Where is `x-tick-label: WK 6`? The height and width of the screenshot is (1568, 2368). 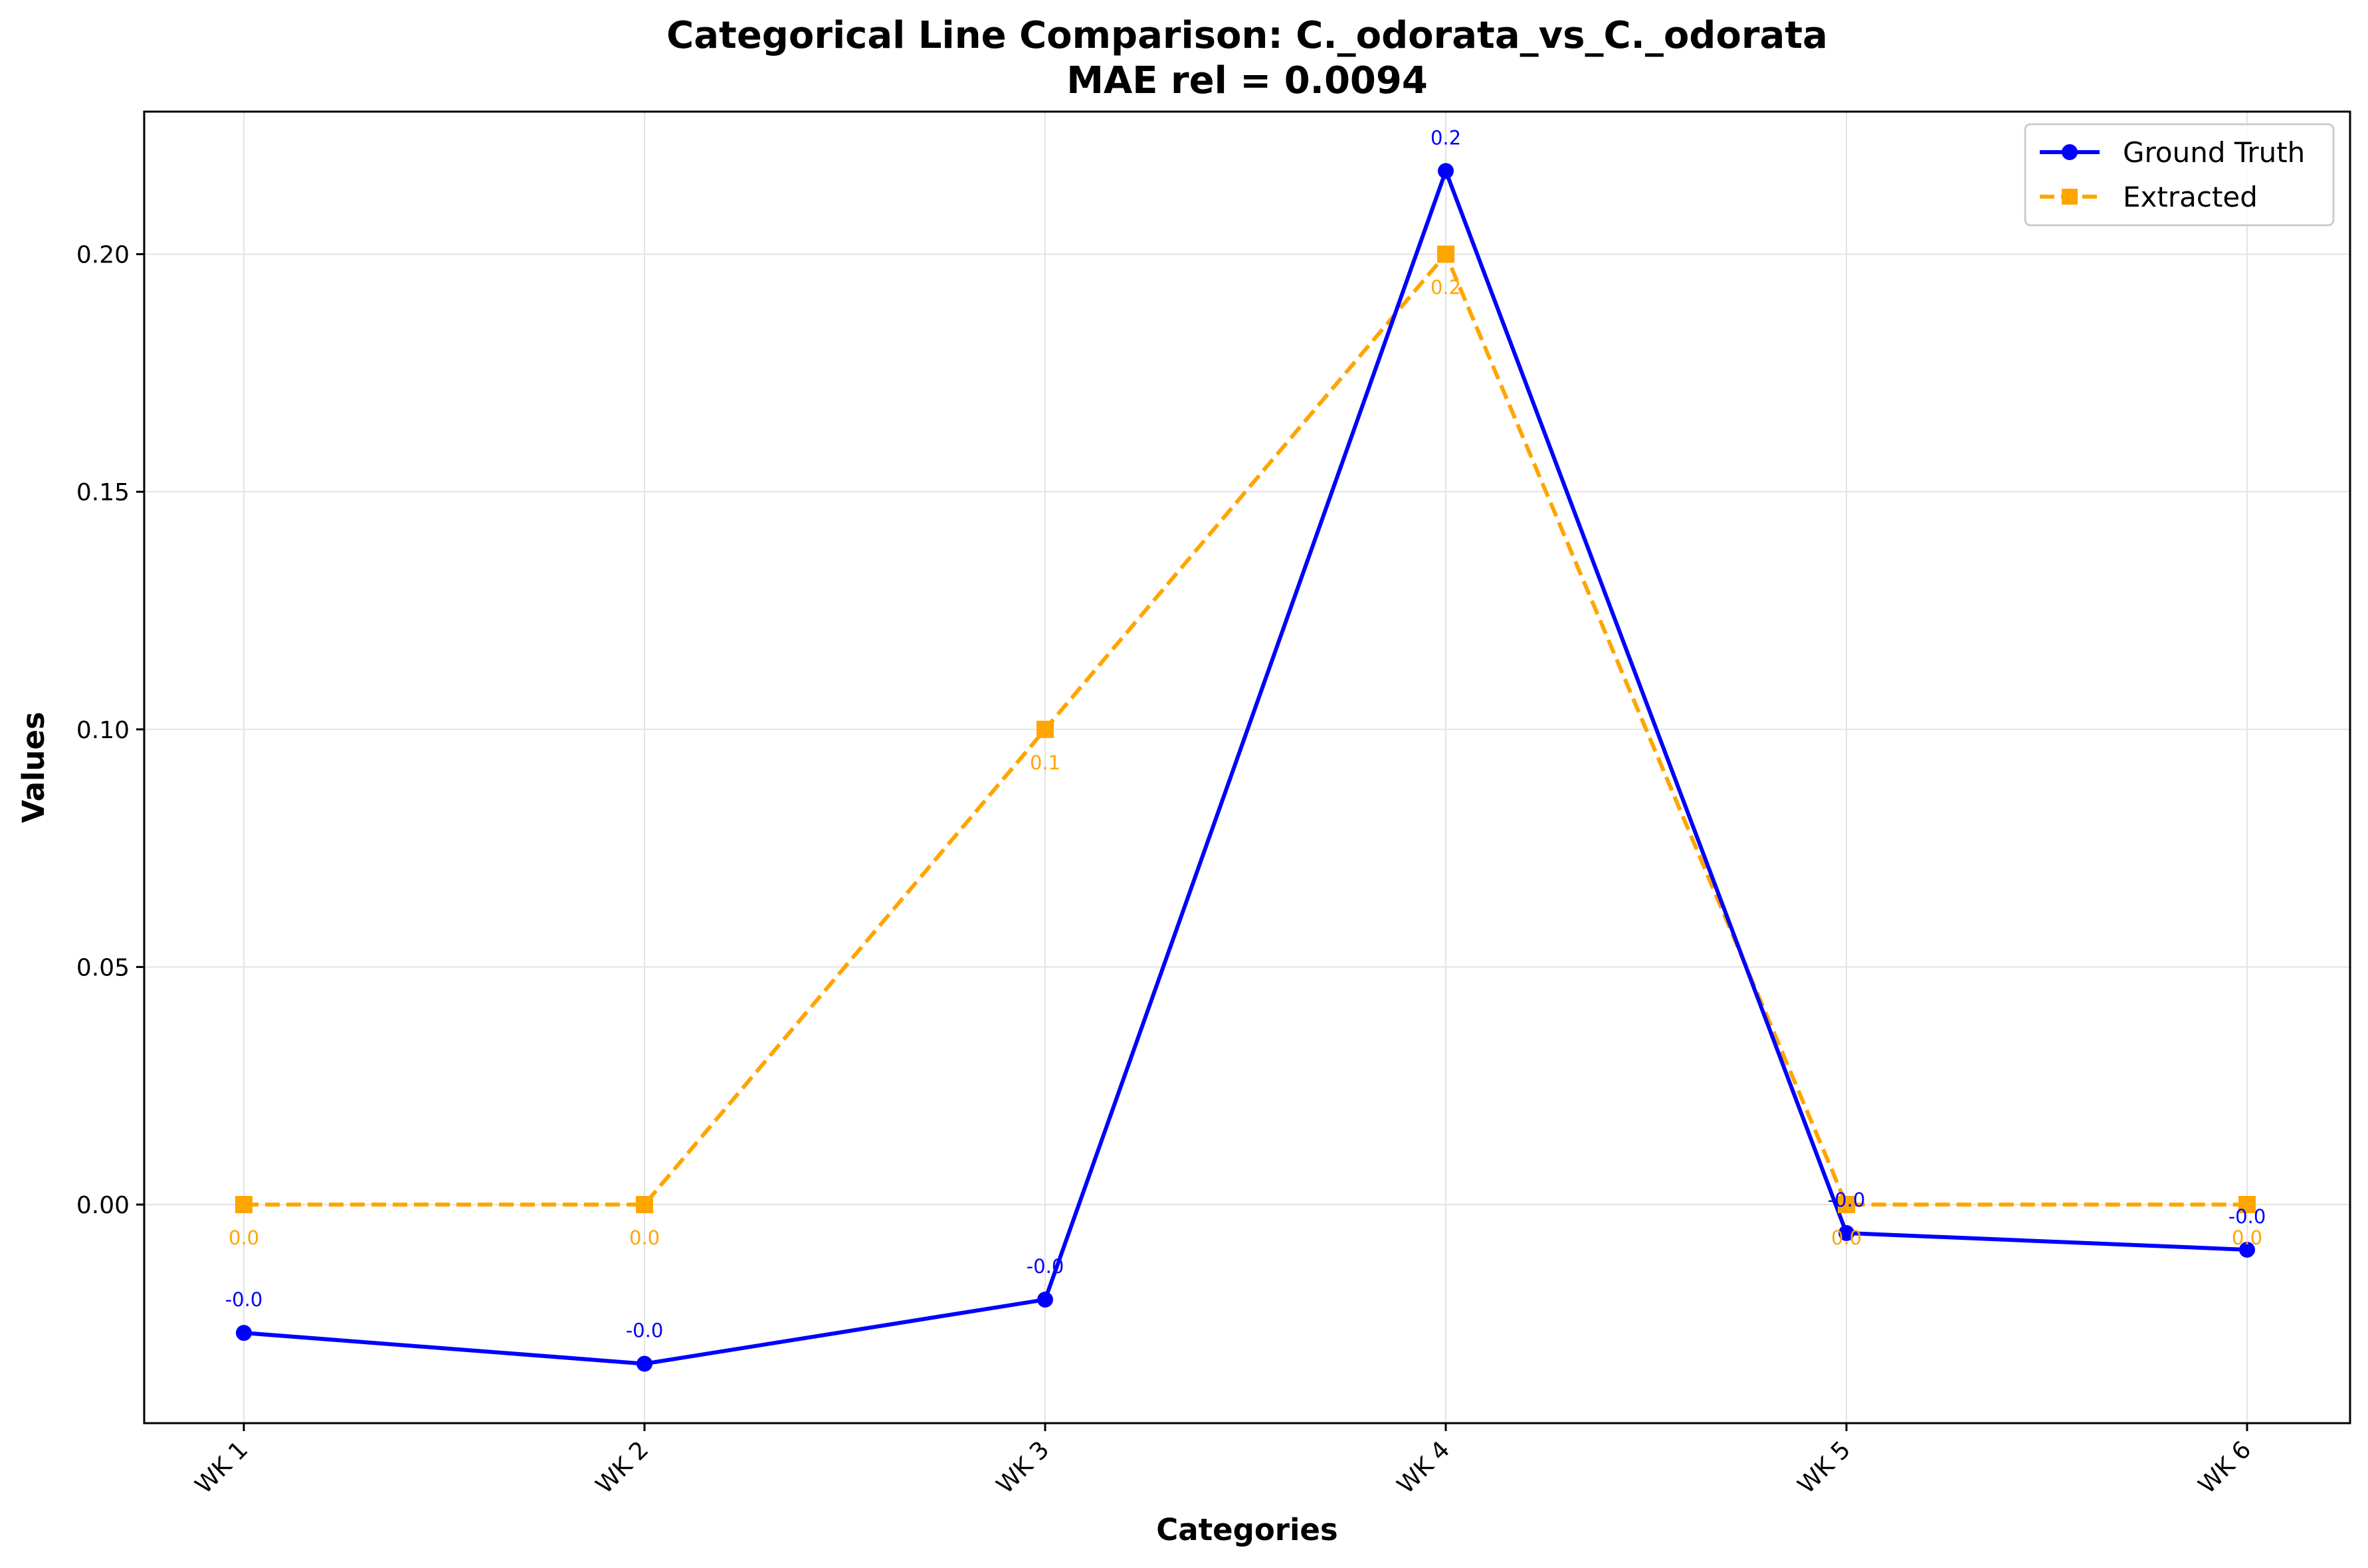 x-tick-label: WK 6 is located at coordinates (2224, 1467).